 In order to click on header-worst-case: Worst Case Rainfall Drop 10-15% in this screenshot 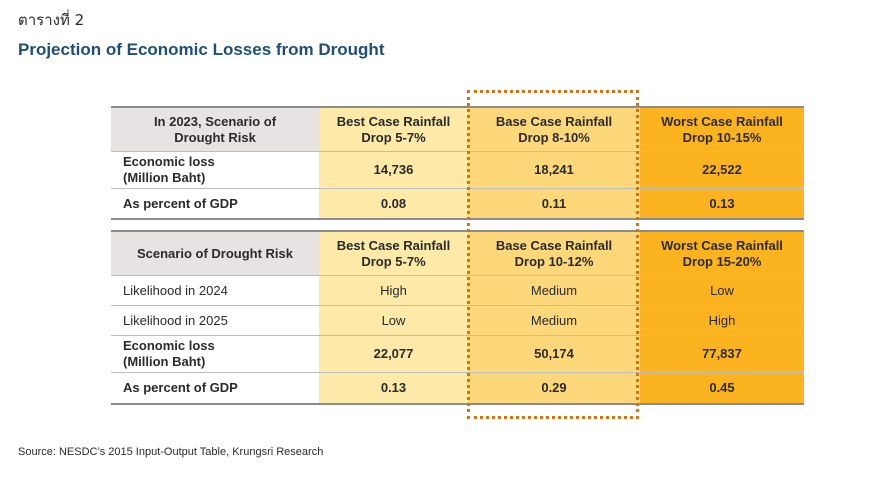, I will do `click(722, 129)`.